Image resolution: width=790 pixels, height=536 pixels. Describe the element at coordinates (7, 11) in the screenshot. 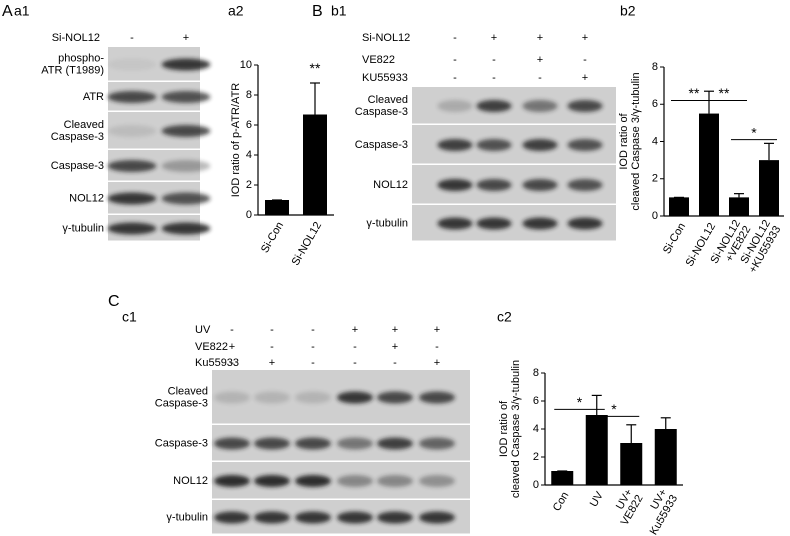

I see `panel-letter: A` at that location.